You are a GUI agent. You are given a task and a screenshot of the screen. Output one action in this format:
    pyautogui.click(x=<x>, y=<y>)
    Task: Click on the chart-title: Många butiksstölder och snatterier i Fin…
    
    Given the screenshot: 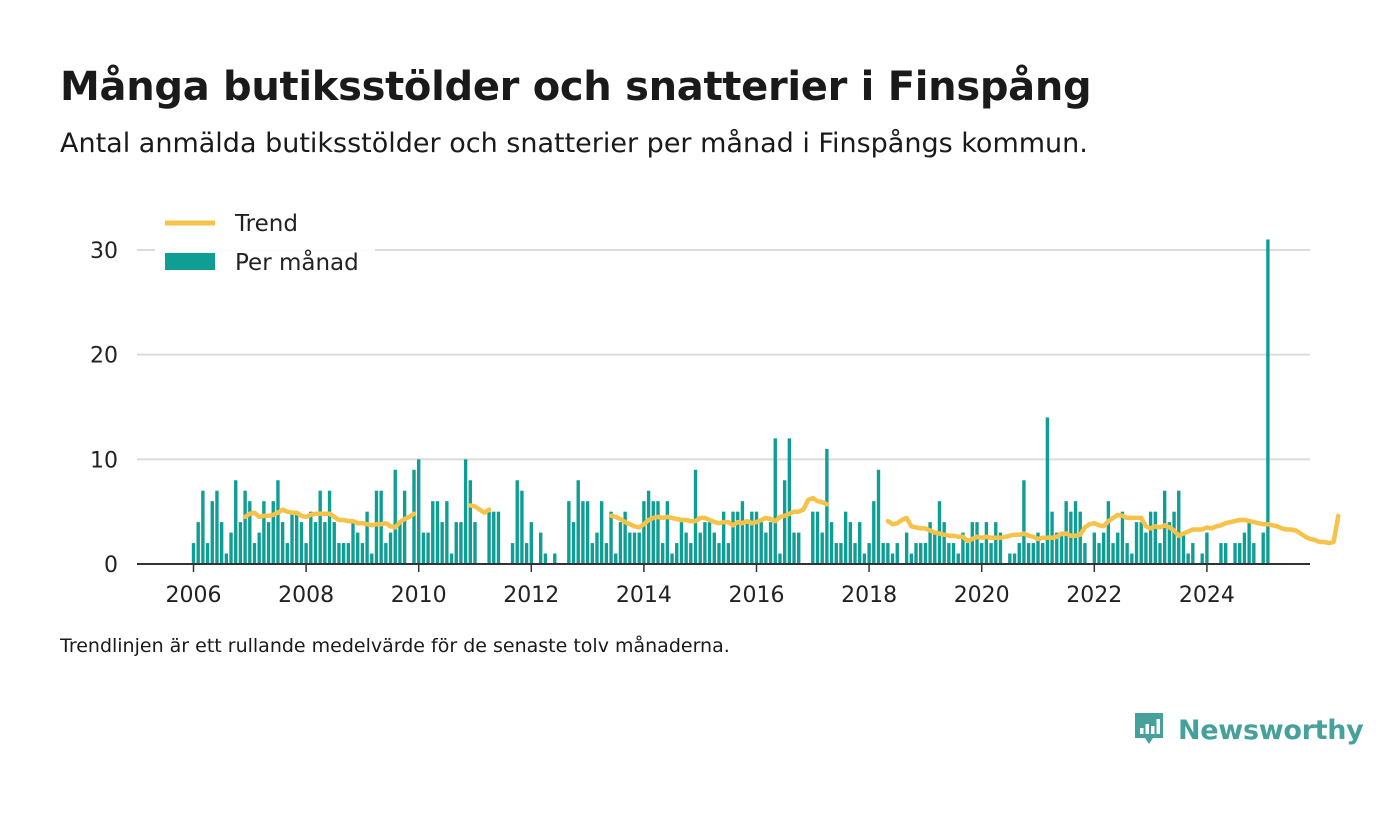 What is the action you would take?
    pyautogui.click(x=576, y=87)
    